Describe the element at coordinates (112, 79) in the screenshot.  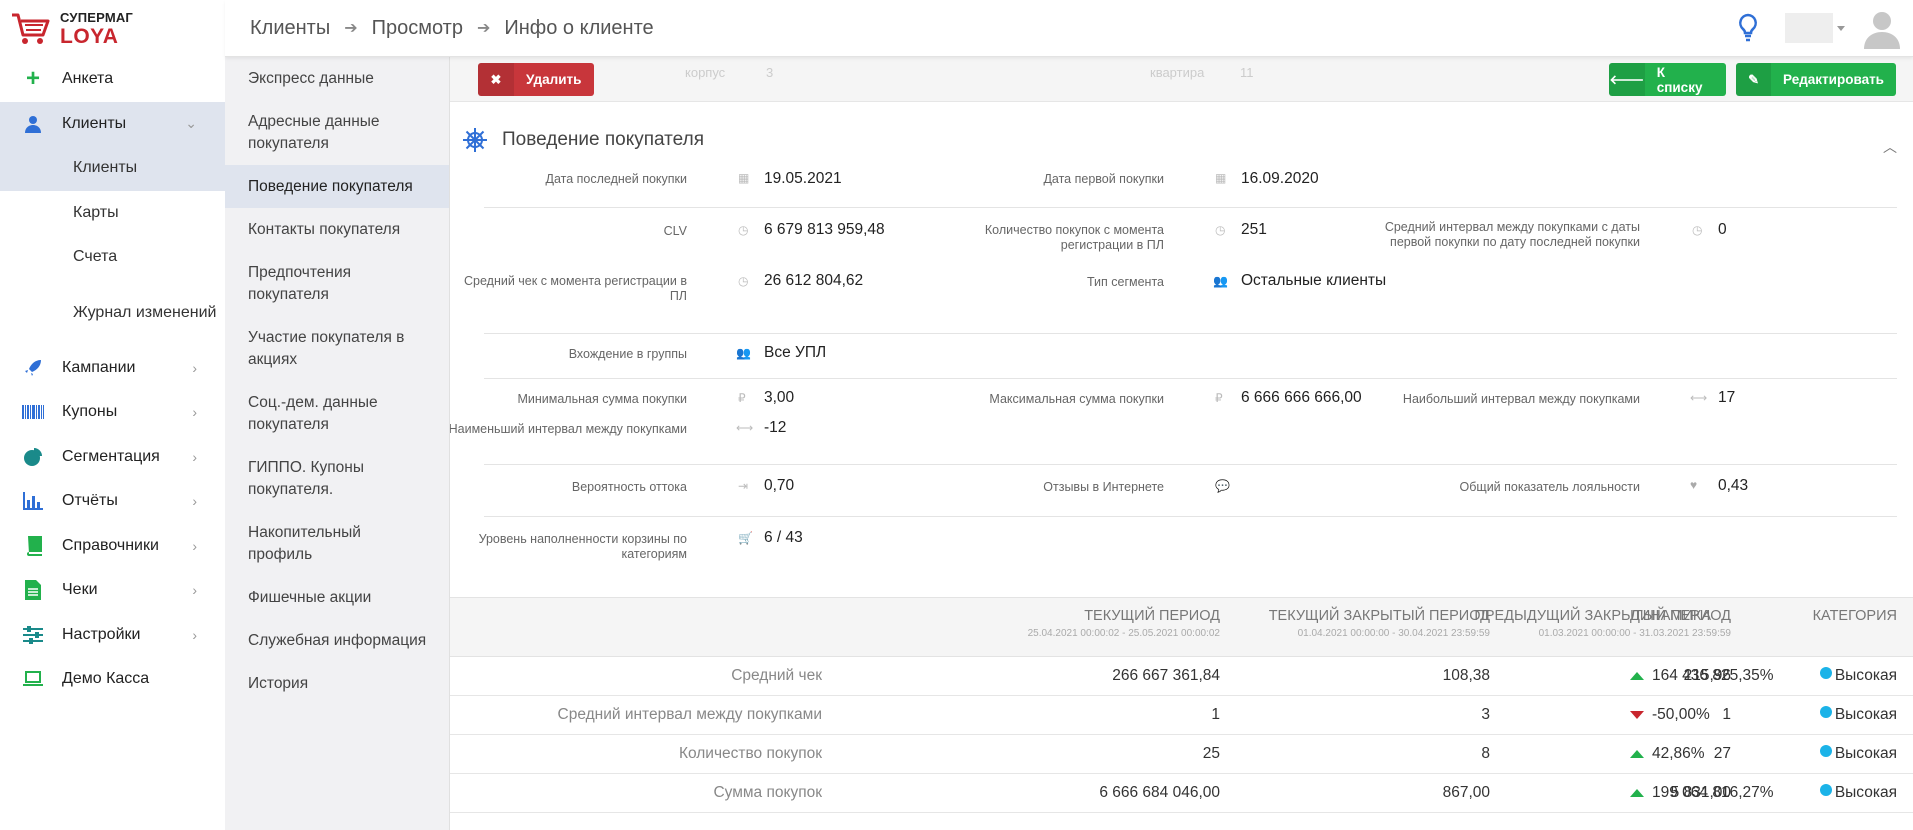
I see `nav-anketa: + Анкета` at that location.